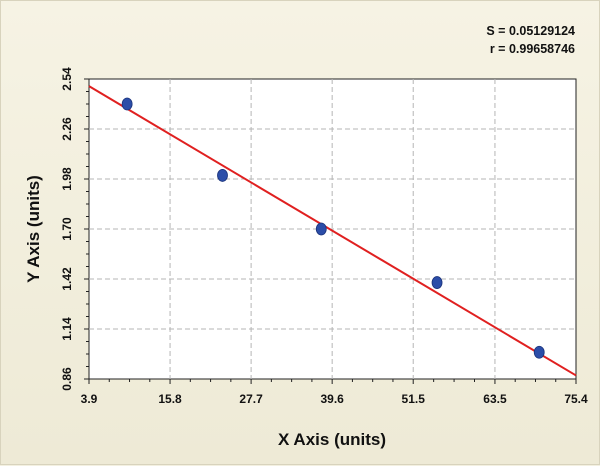 The width and height of the screenshot is (600, 466). Describe the element at coordinates (251, 399) in the screenshot. I see `x-tick-label: 27.7` at that location.